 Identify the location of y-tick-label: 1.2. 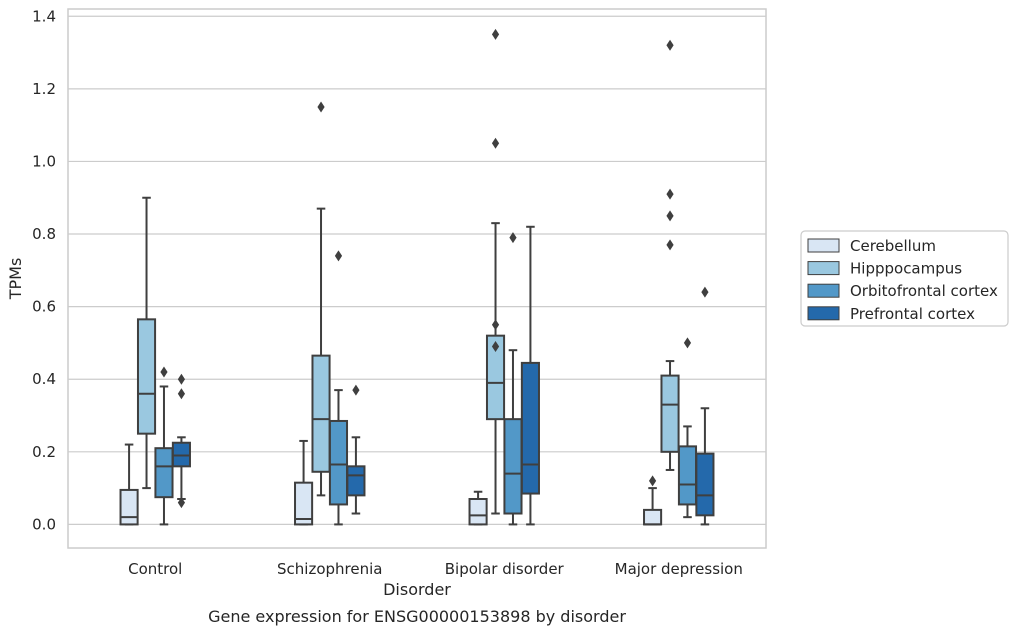
(44, 89).